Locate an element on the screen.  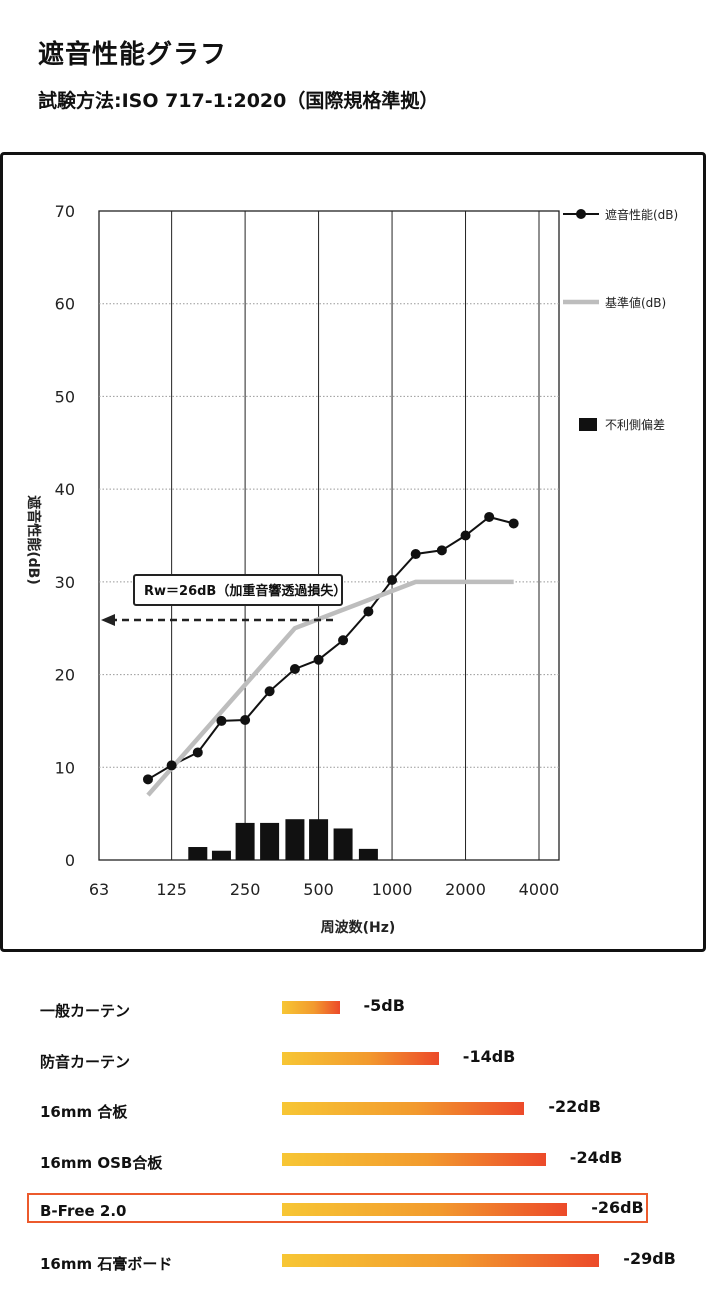
legend-performance-marker is located at coordinates (581, 214).